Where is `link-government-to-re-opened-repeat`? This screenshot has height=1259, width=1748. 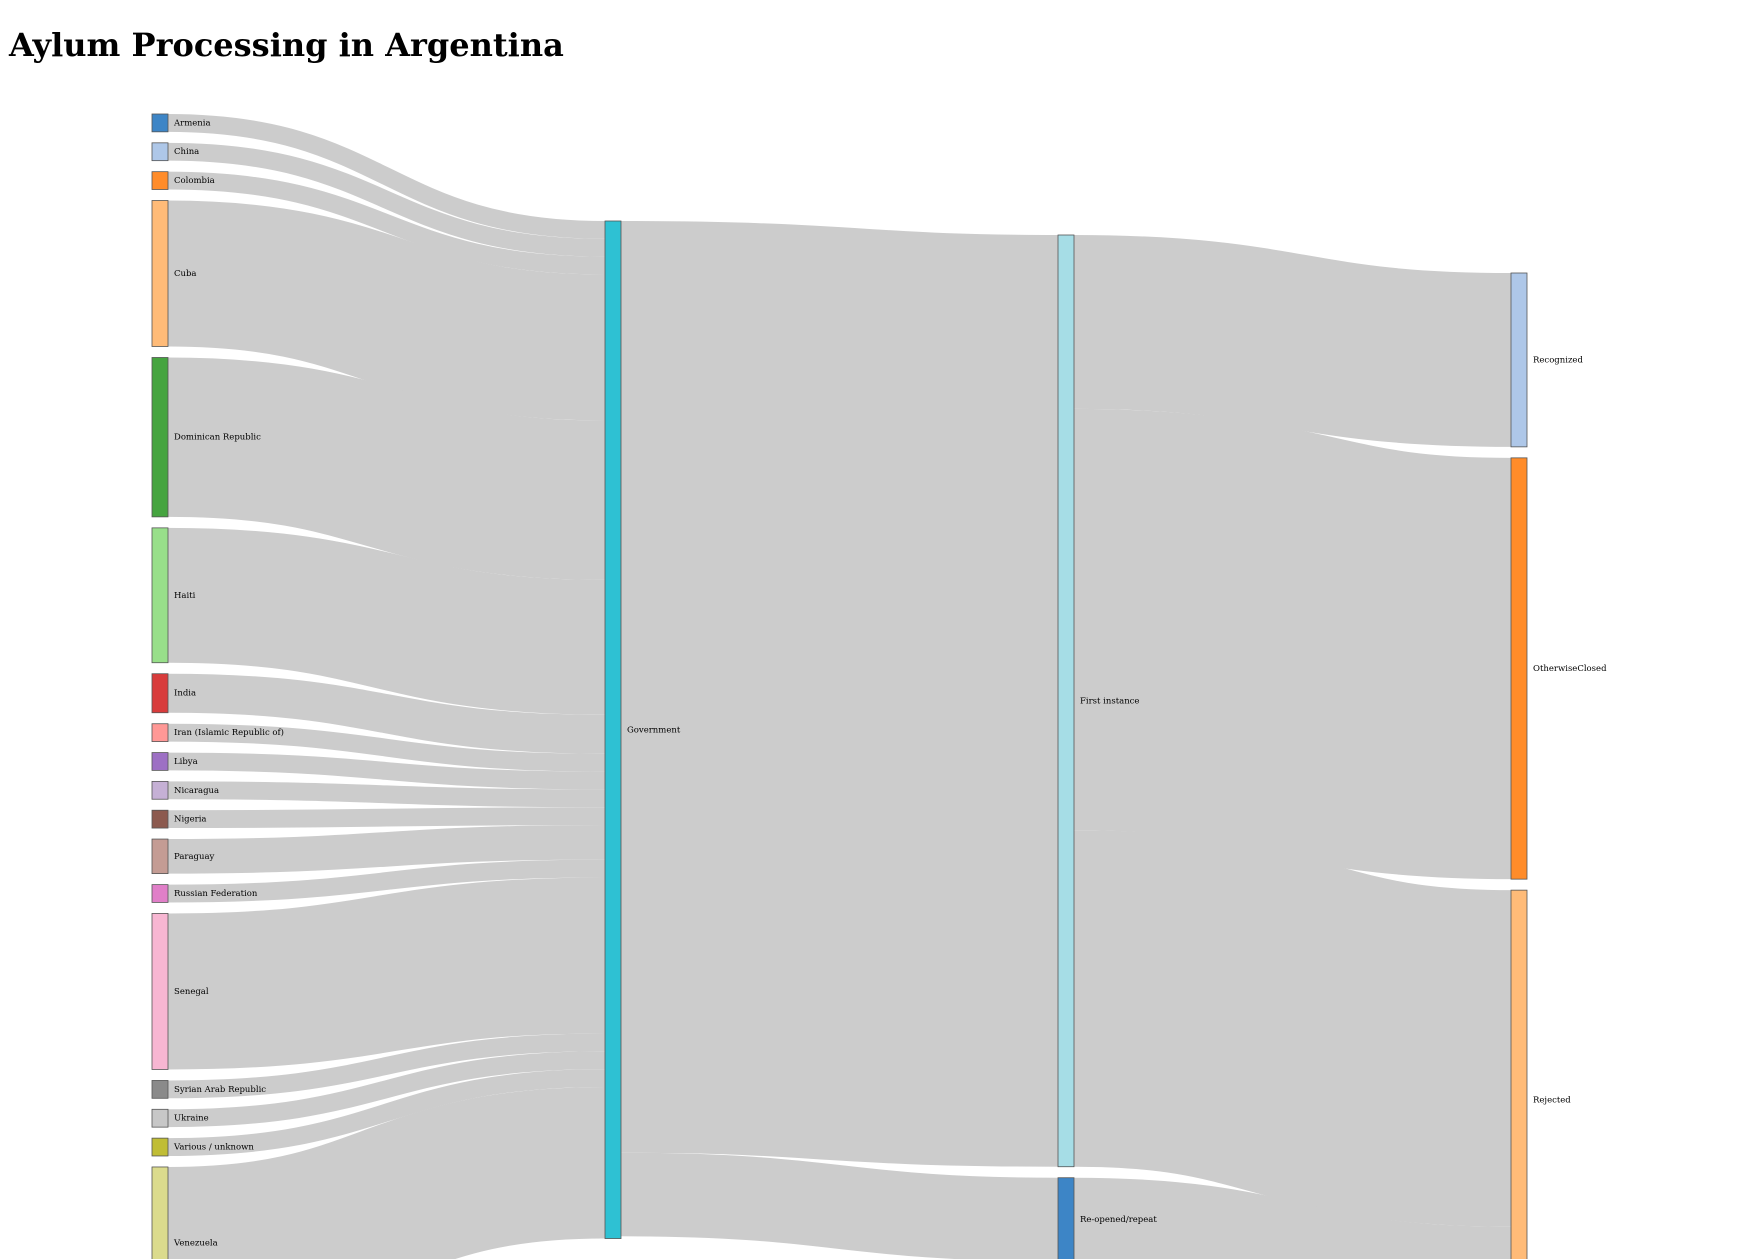 link-government-to-re-opened-repeat is located at coordinates (839, 1205).